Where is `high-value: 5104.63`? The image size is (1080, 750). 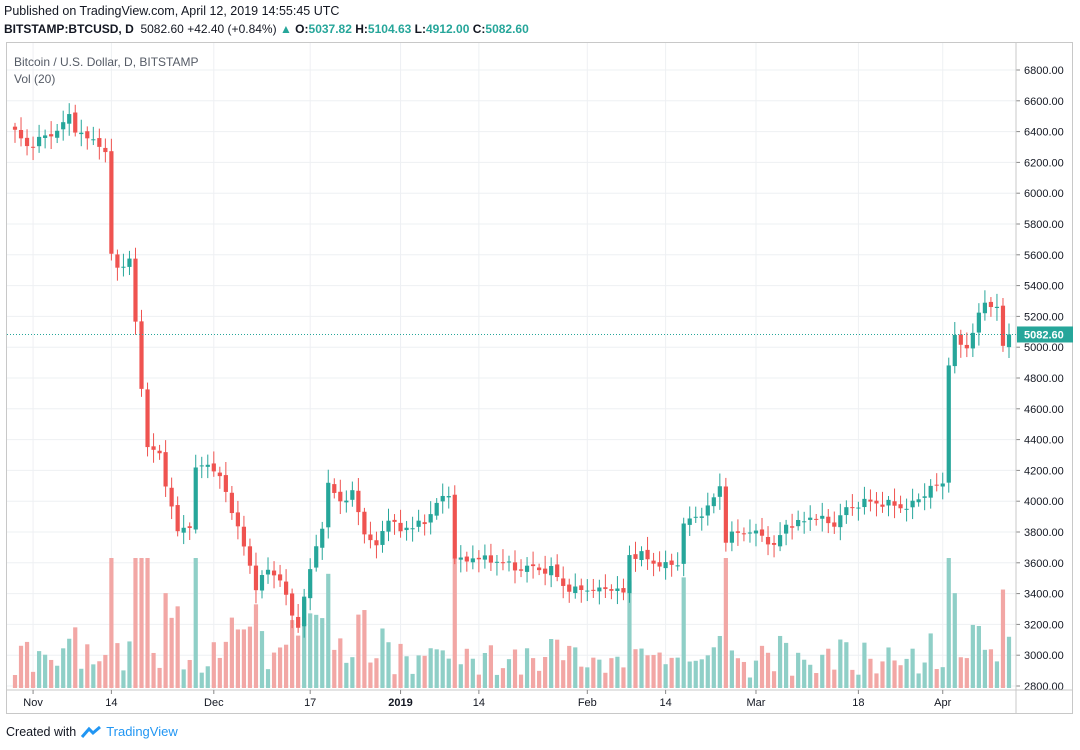 high-value: 5104.63 is located at coordinates (389, 29).